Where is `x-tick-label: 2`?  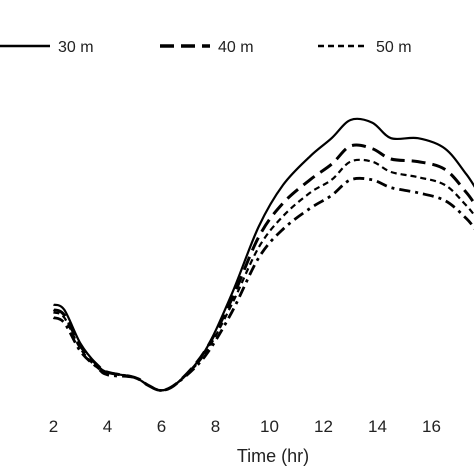
x-tick-label: 2 is located at coordinates (53, 426).